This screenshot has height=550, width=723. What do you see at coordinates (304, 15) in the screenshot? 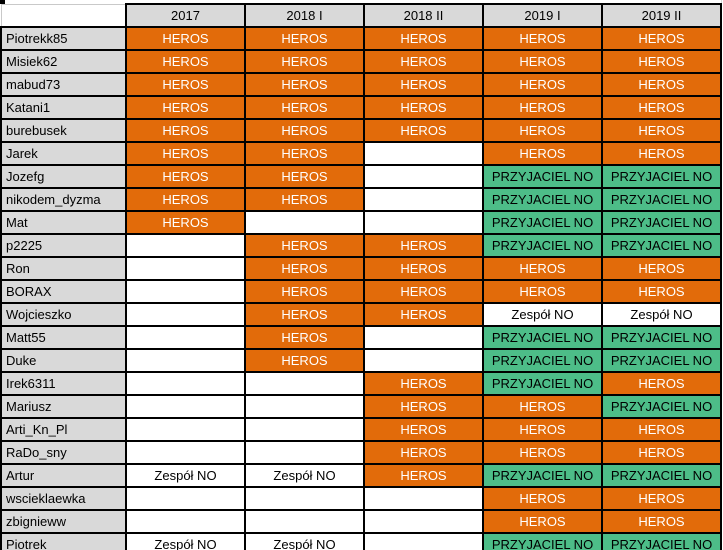
I see `year-column-header: 2018 I` at bounding box center [304, 15].